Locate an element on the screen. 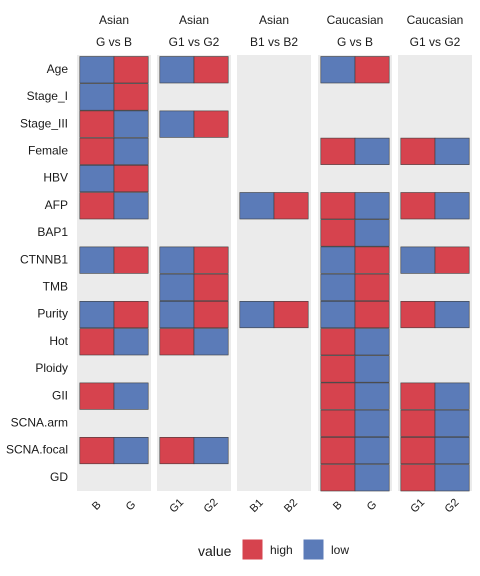  panel-2: Asian G1 vs G2 G1 G2 is located at coordinates (194, 264).